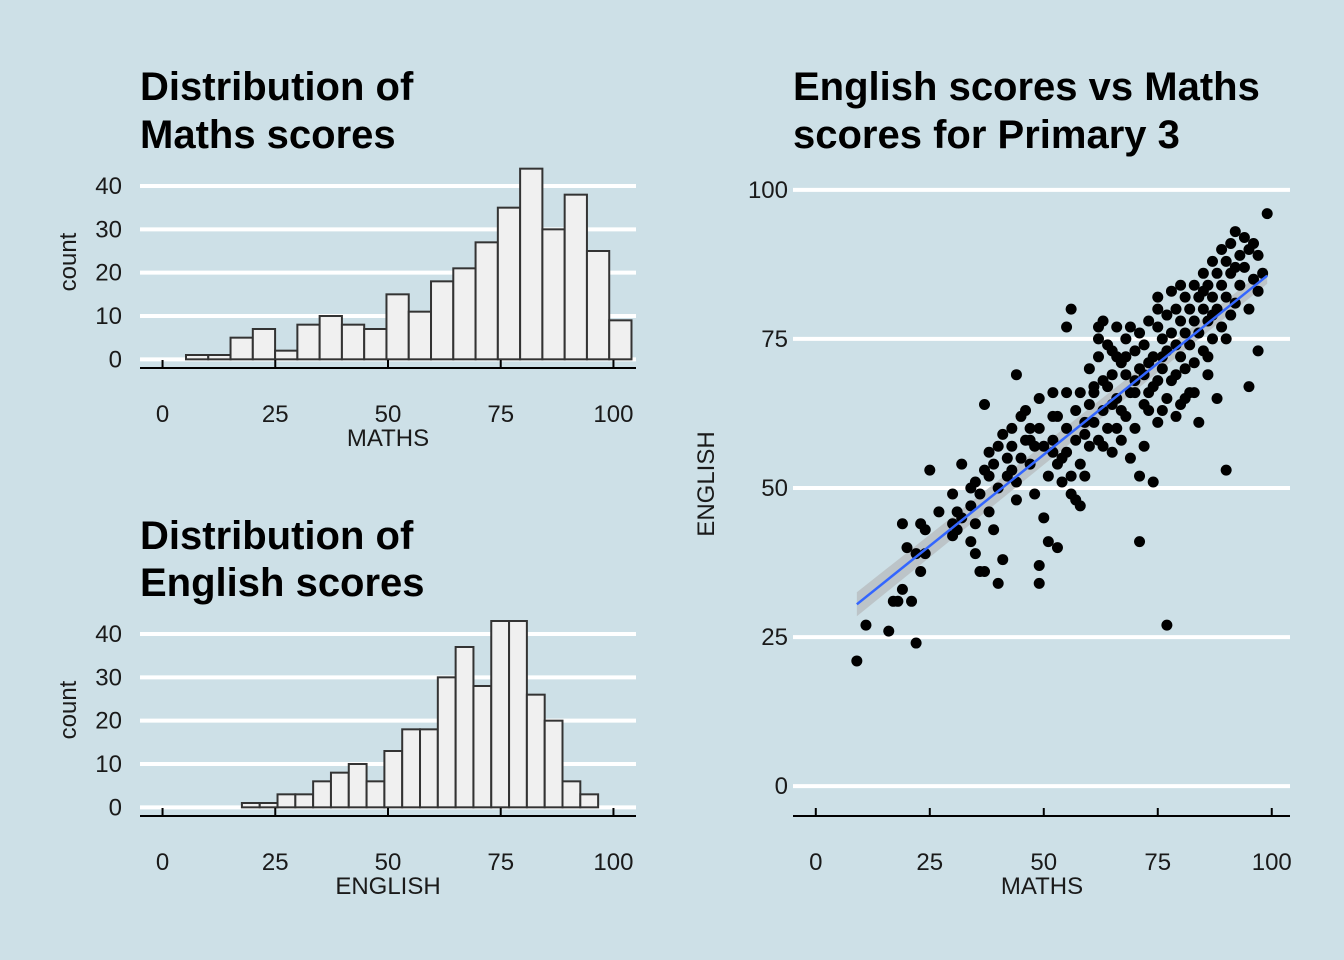 This screenshot has width=1344, height=960. What do you see at coordinates (115, 807) in the screenshot?
I see `english-histogram-y-tick-label: 0` at bounding box center [115, 807].